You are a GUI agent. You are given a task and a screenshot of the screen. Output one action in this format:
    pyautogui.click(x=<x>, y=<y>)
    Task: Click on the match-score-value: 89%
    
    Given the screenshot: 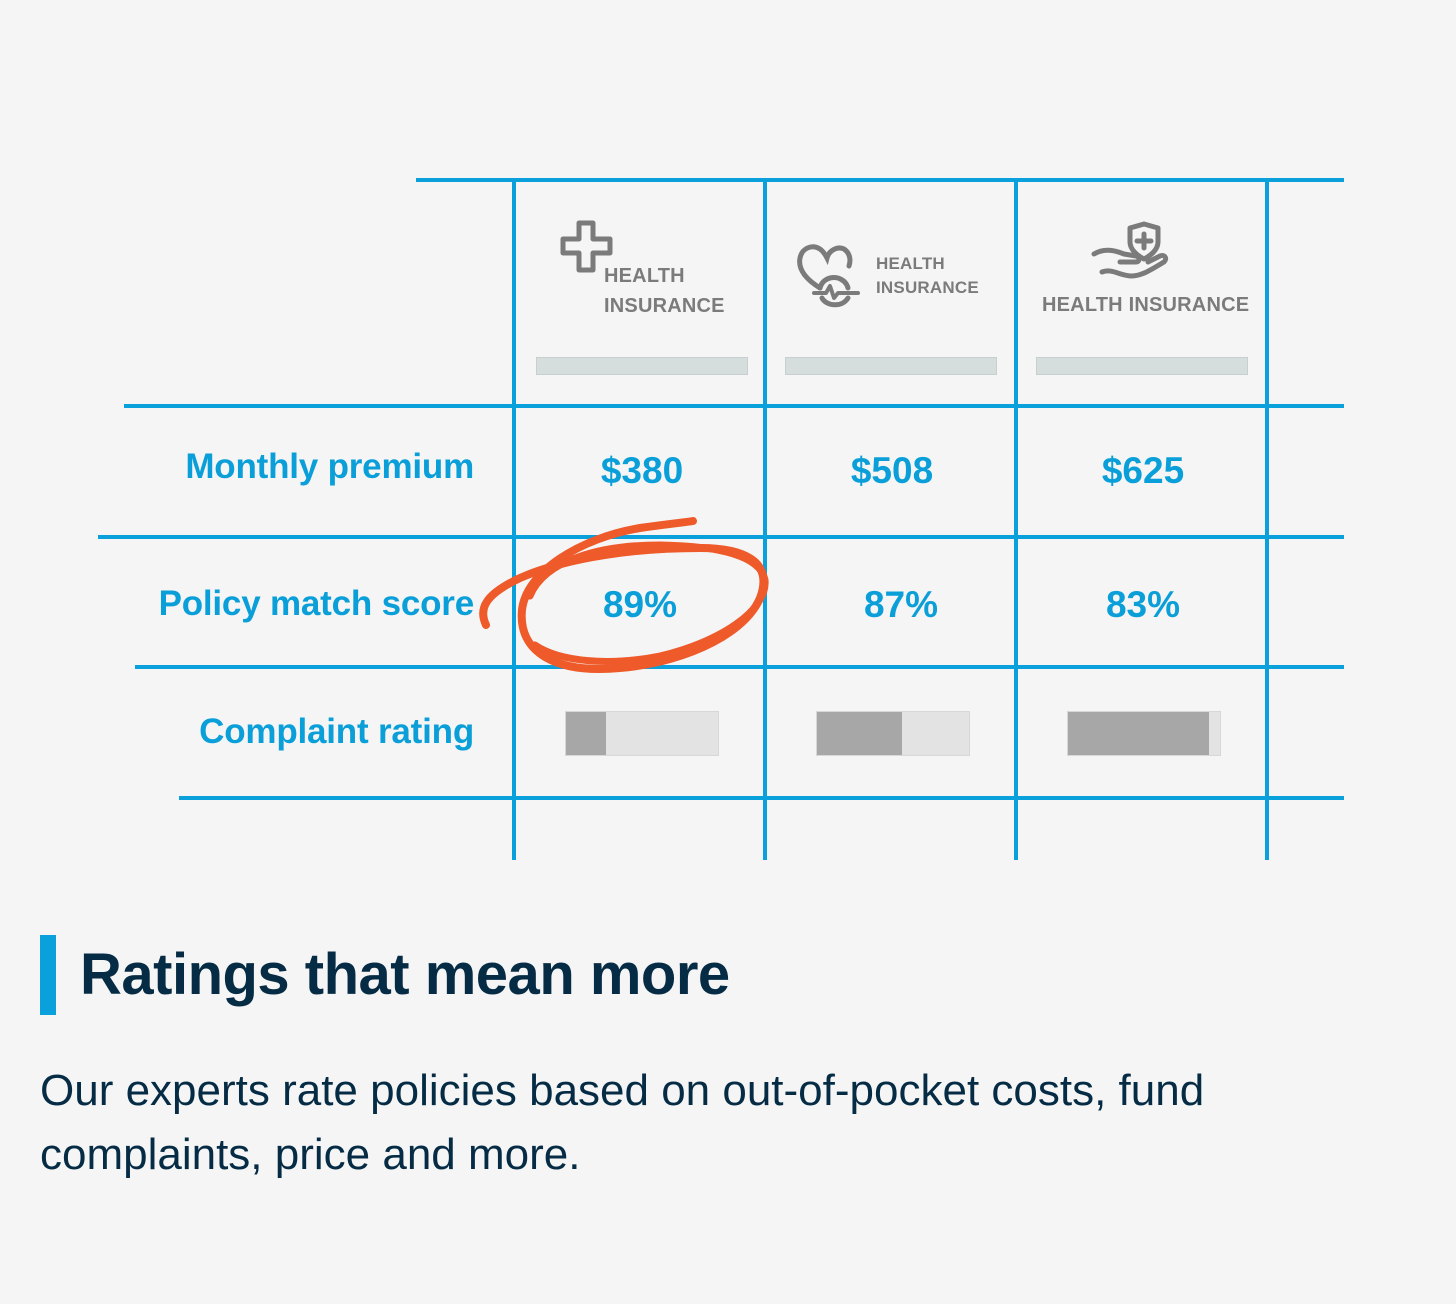 What is the action you would take?
    pyautogui.click(x=640, y=604)
    